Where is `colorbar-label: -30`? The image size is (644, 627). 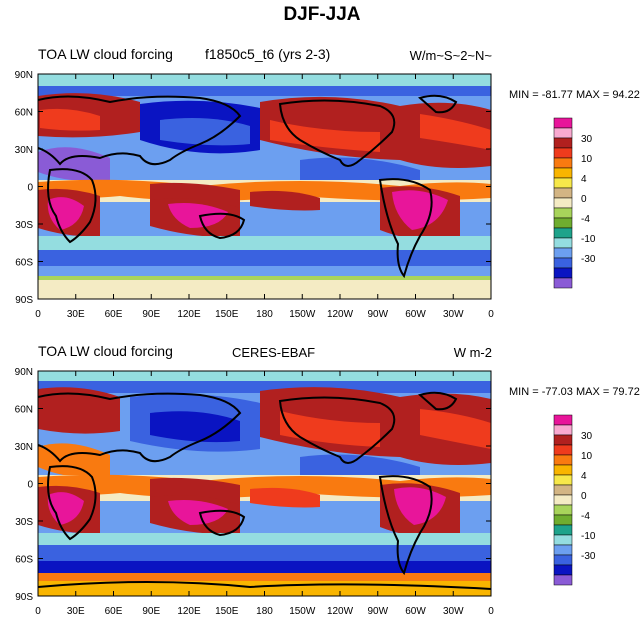 colorbar-label: -30 is located at coordinates (588, 556).